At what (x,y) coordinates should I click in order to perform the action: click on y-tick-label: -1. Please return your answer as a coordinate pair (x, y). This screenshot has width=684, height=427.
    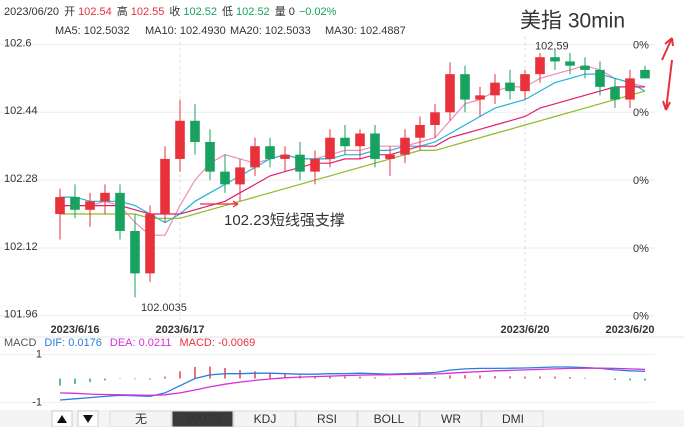
    Looking at the image, I should click on (37, 402).